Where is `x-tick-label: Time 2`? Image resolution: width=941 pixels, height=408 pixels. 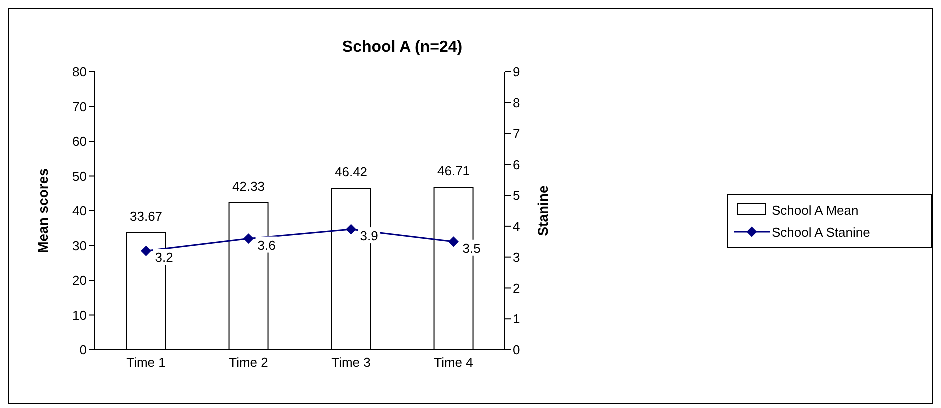
x-tick-label: Time 2 is located at coordinates (248, 362).